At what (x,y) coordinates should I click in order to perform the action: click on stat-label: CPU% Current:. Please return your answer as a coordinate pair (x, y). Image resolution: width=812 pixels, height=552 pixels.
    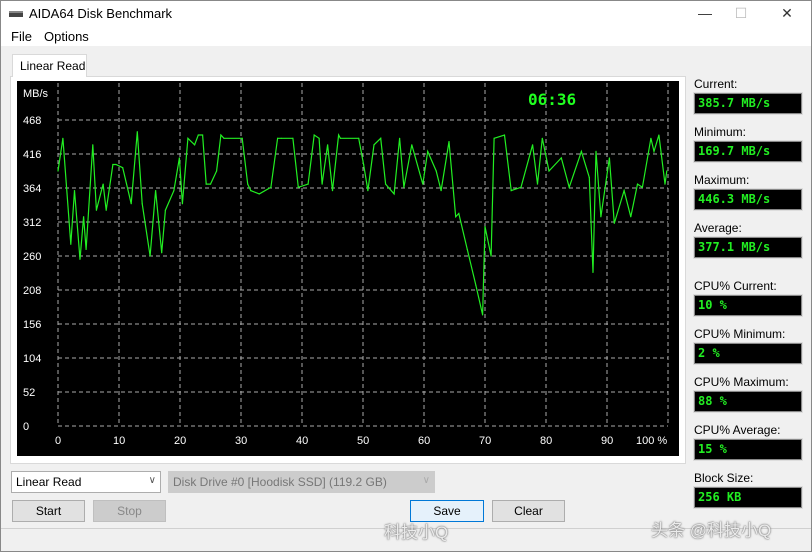
    Looking at the image, I should click on (735, 286).